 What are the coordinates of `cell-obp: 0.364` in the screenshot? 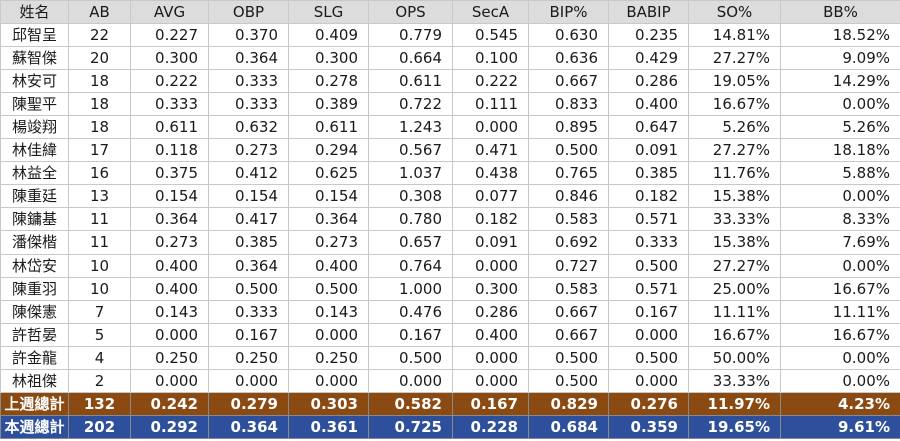 It's located at (248, 426).